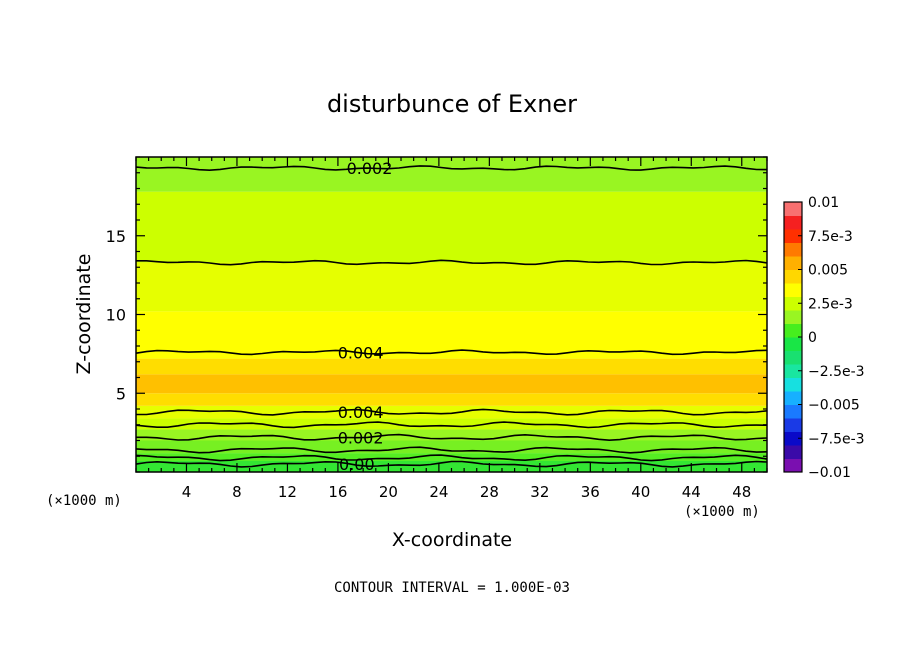 The image size is (904, 658). Describe the element at coordinates (539, 492) in the screenshot. I see `x-tick-label: 32` at that location.